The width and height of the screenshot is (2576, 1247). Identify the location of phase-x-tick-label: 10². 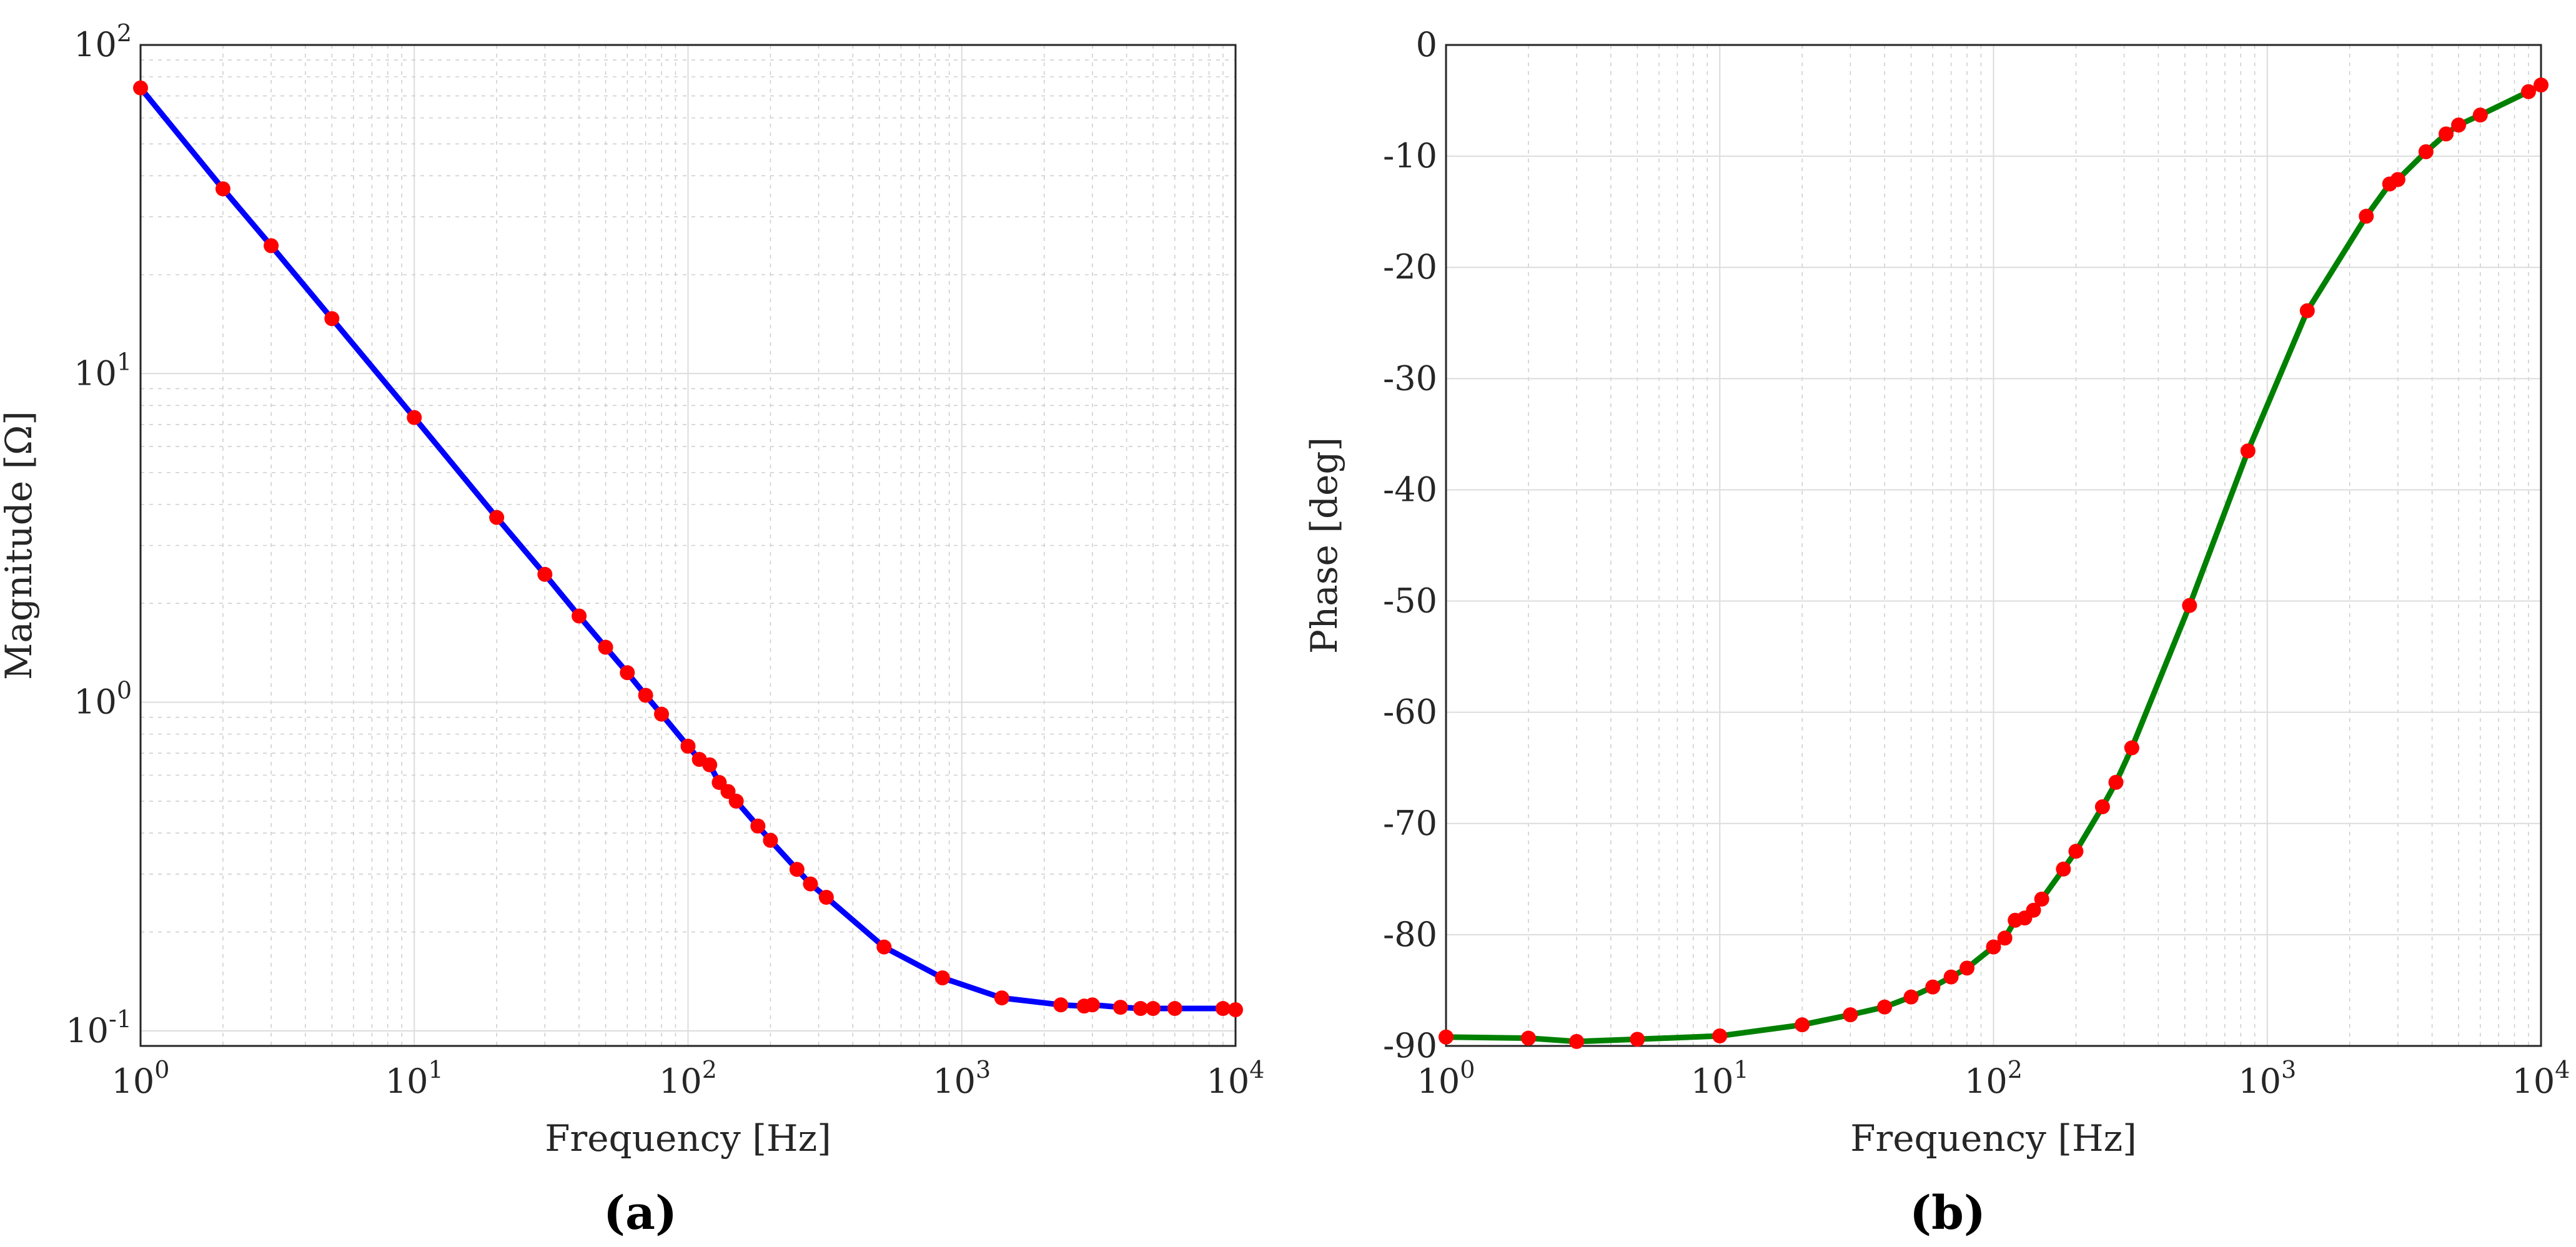
(1993, 1078).